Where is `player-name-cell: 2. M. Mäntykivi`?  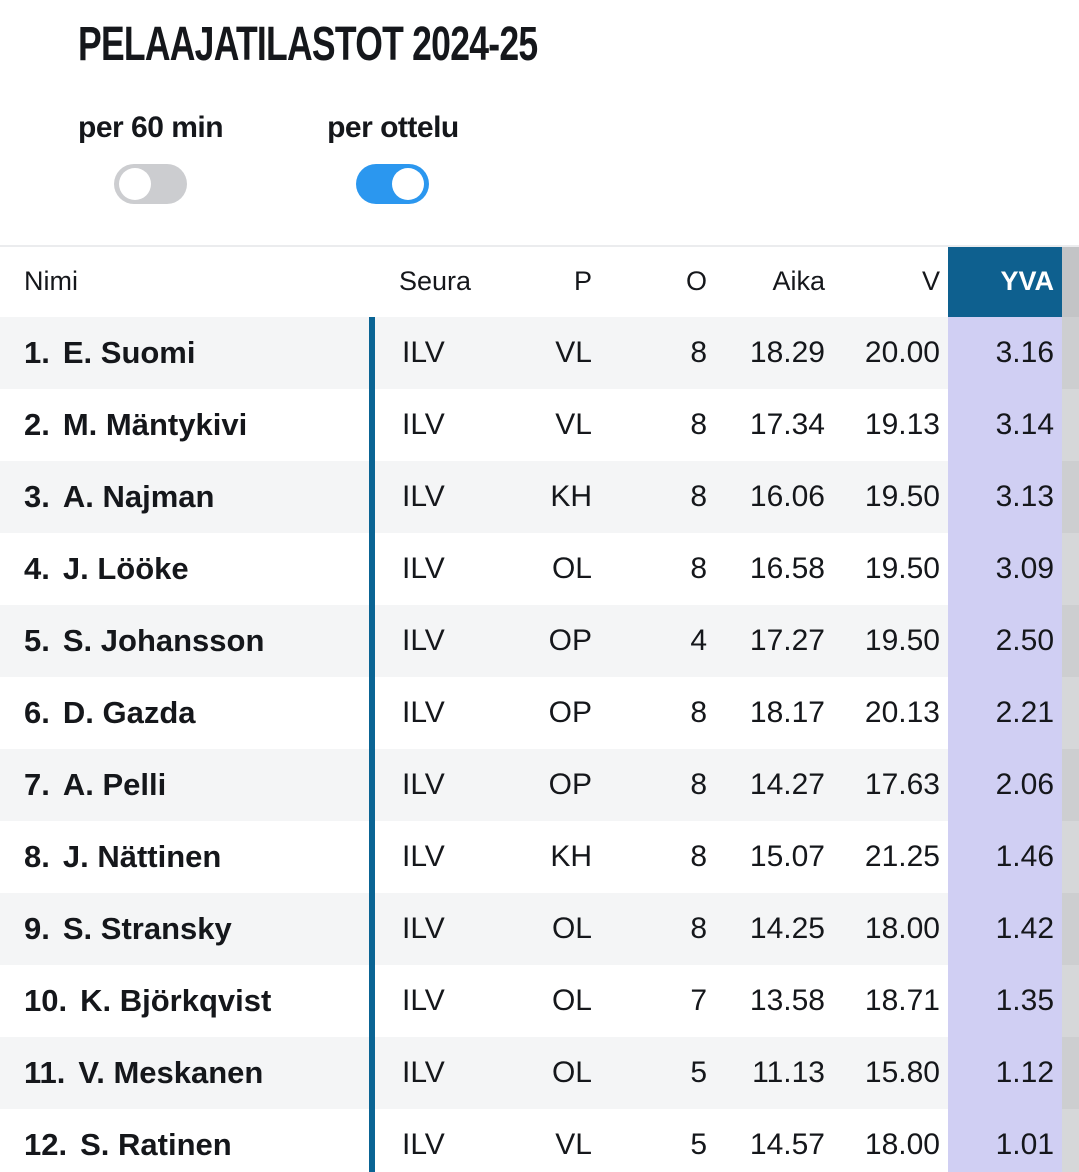
player-name-cell: 2. M. Mäntykivi is located at coordinates (187, 424).